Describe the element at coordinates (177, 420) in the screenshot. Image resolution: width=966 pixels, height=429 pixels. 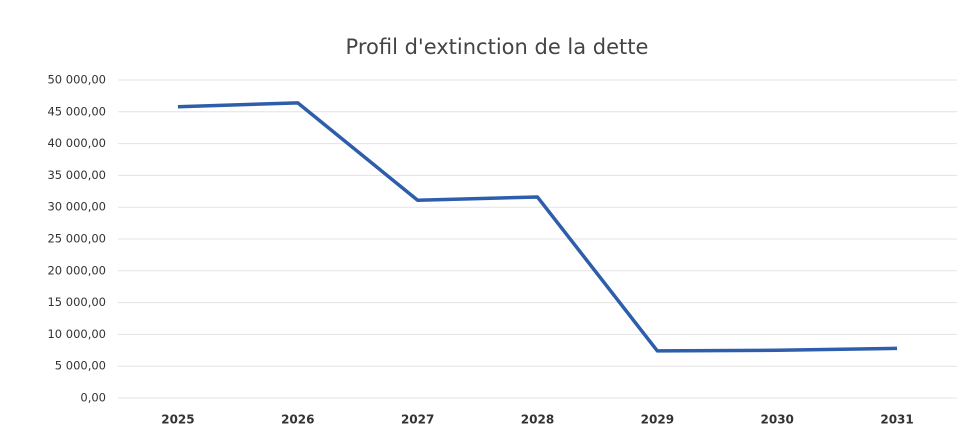
I see `x-tick-label: 2025` at that location.